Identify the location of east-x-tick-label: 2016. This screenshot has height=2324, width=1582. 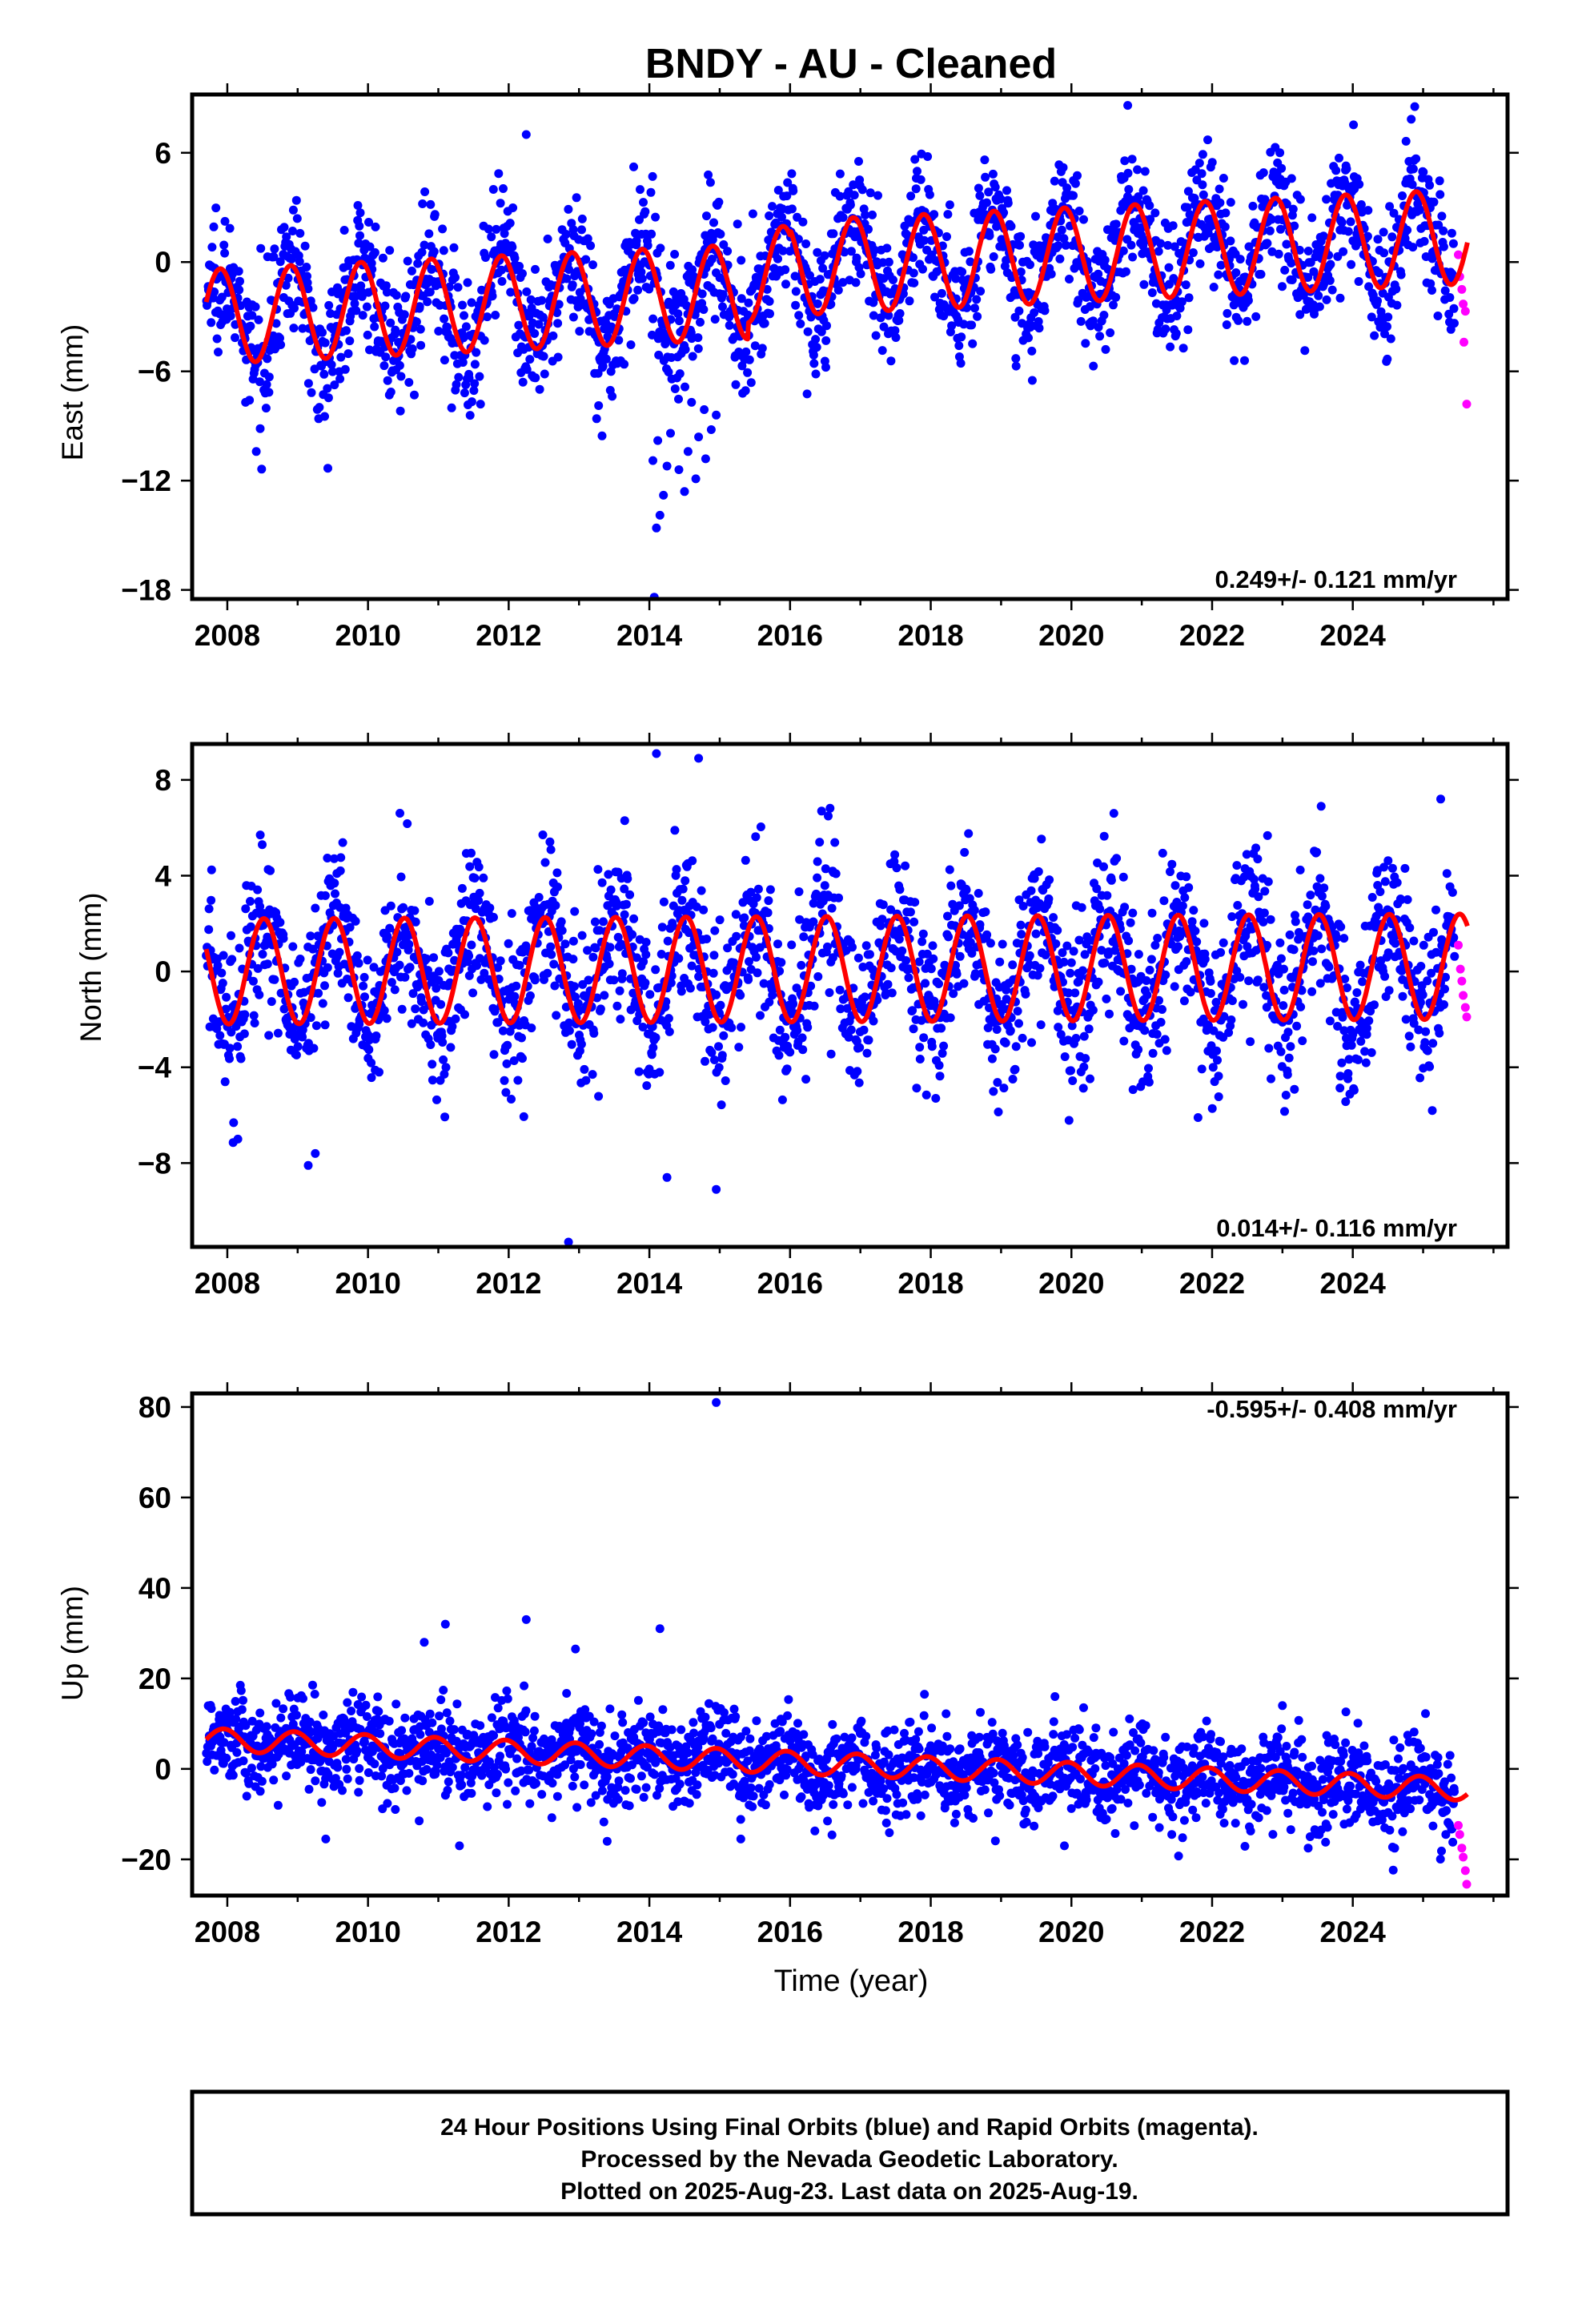
(790, 635).